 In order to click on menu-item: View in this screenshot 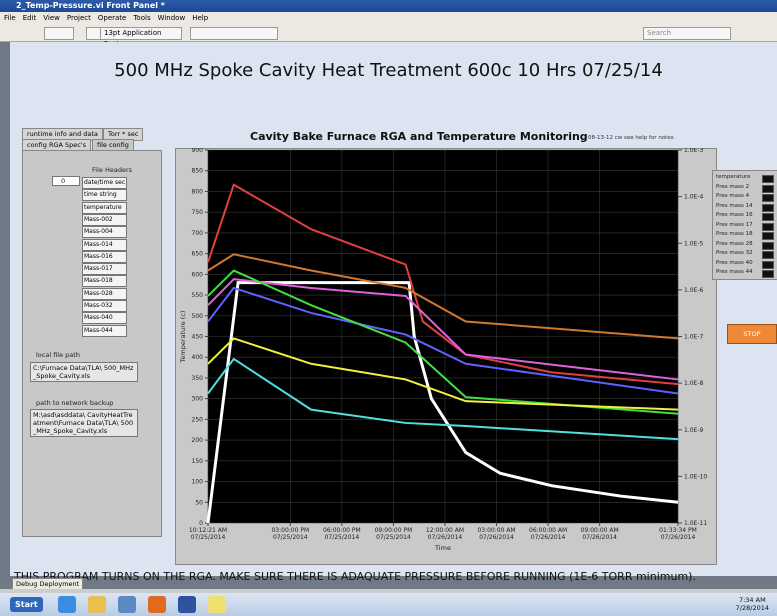, I will do `click(51, 18)`.